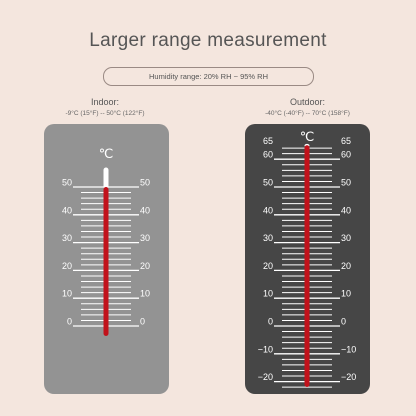 The width and height of the screenshot is (416, 416). I want to click on indoor-label: Indoor: -9°C (15°F) -- 50°C (122°F), so click(105, 107).